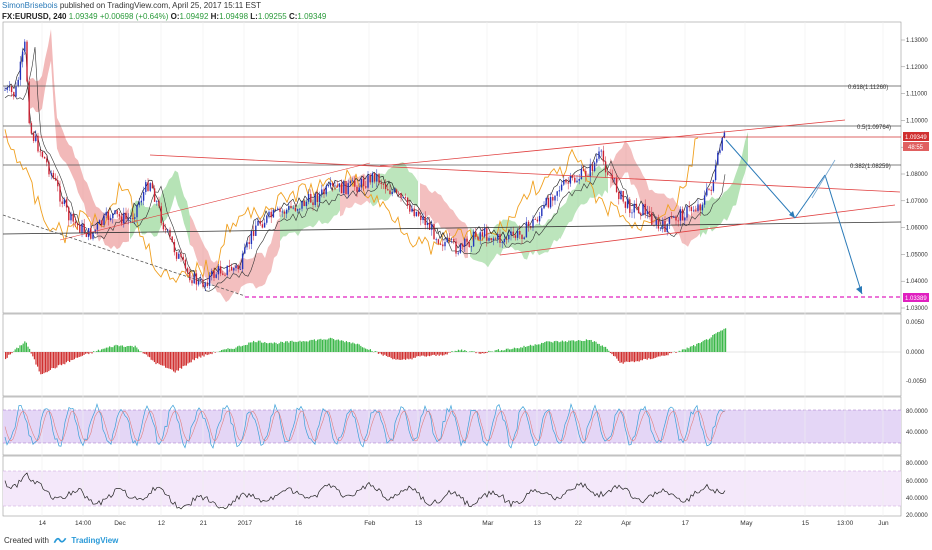 The image size is (932, 550). Describe the element at coordinates (215, 16) in the screenshot. I see `high-label: H:` at that location.